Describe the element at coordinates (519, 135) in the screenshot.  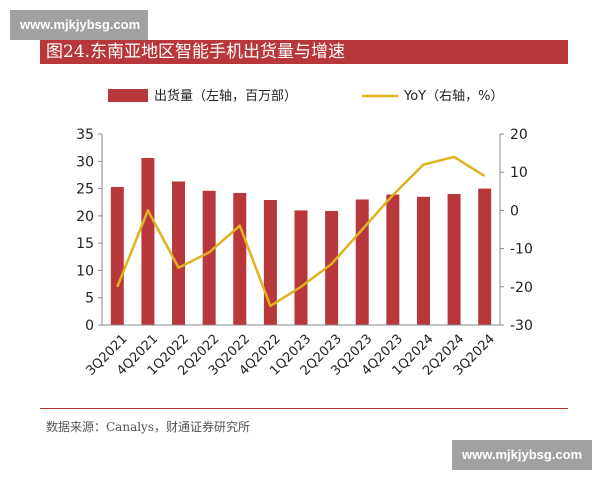
I see `right-tick-label: 20` at that location.